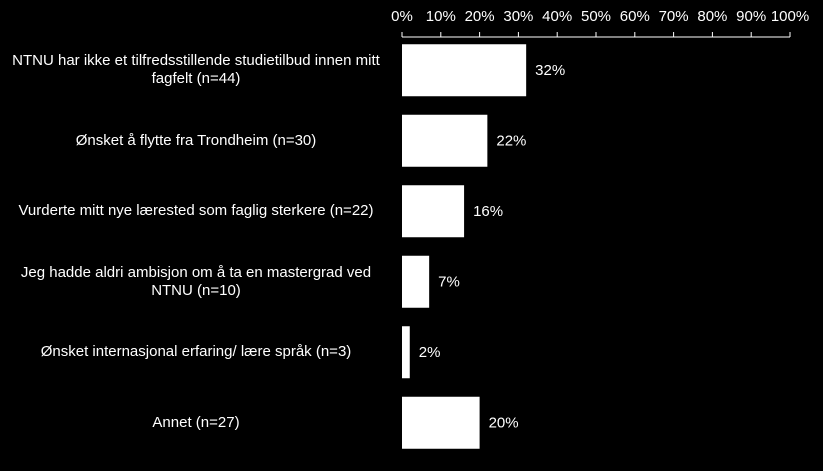  Describe the element at coordinates (402, 16) in the screenshot. I see `x-tick-label: 0%` at that location.